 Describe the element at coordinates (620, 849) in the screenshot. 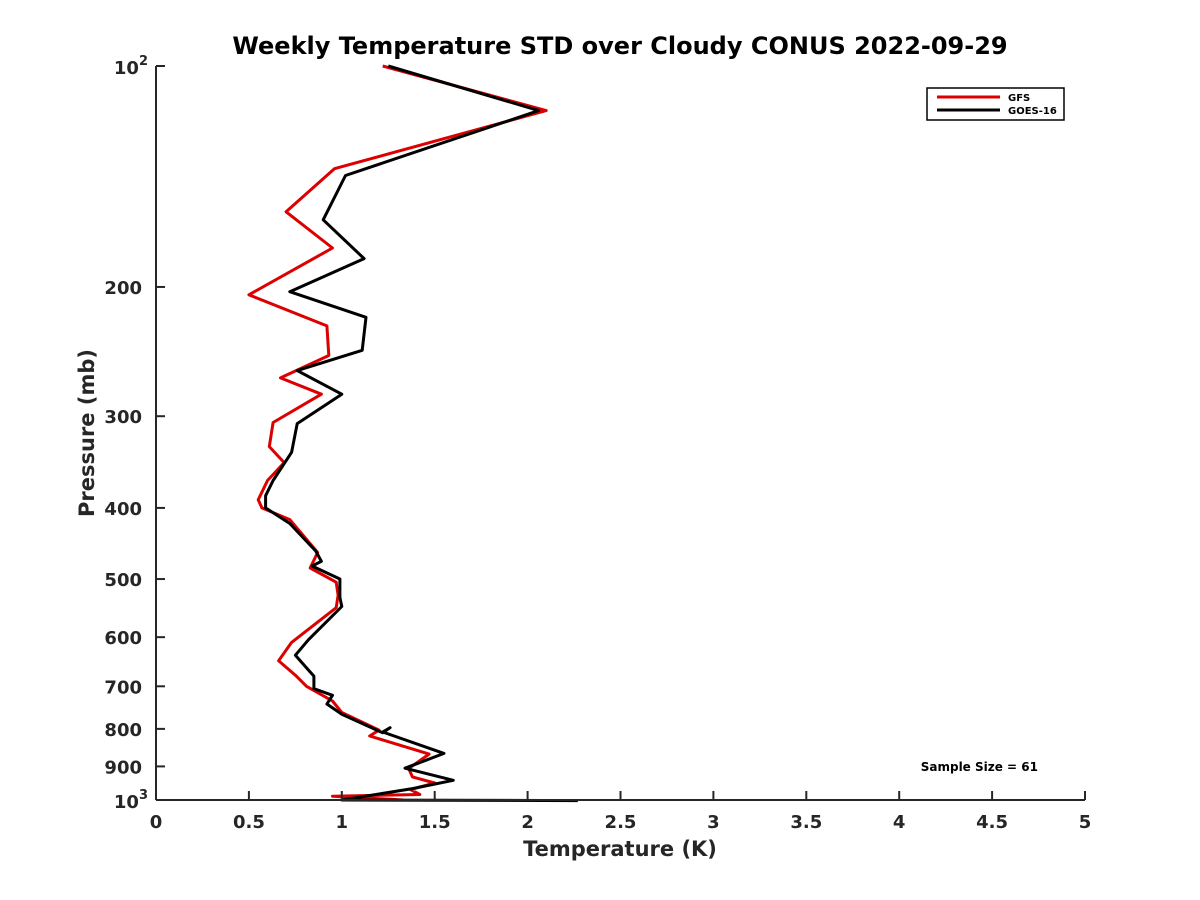

I see `x-axis-label: Temperature (K)` at that location.